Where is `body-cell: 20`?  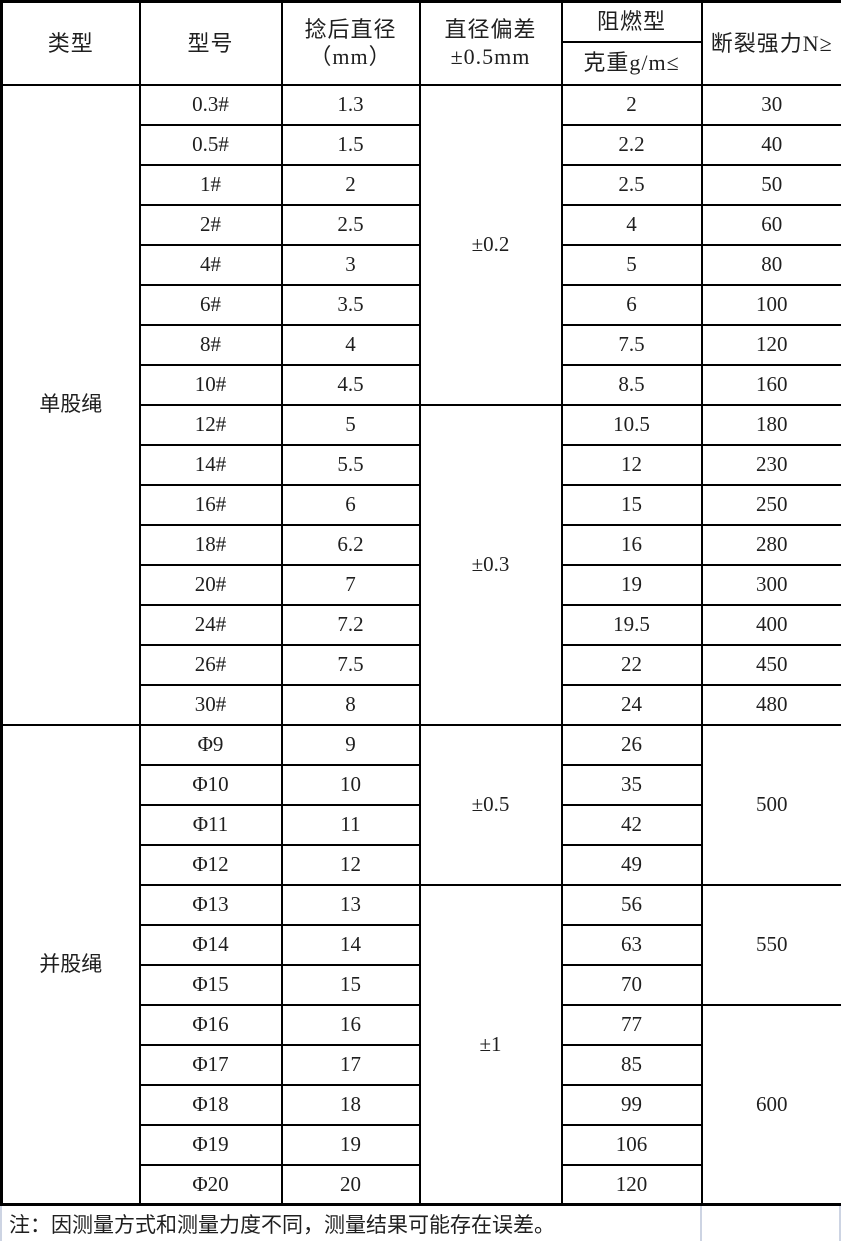 body-cell: 20 is located at coordinates (350, 1184).